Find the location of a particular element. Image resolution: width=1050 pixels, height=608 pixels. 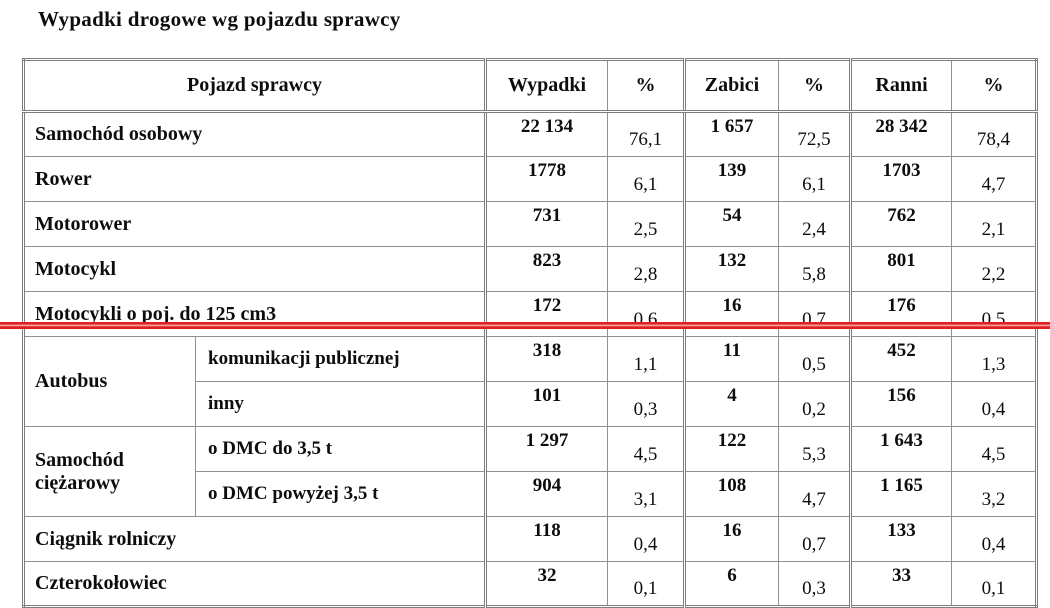

count-cell: 11 is located at coordinates (731, 359).